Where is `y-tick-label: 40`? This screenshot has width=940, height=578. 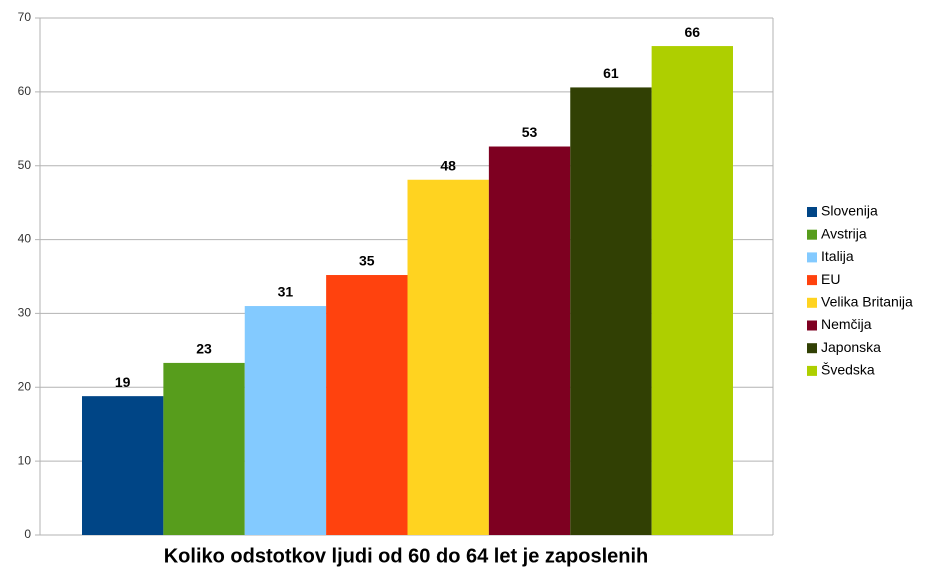
y-tick-label: 40 is located at coordinates (25, 239).